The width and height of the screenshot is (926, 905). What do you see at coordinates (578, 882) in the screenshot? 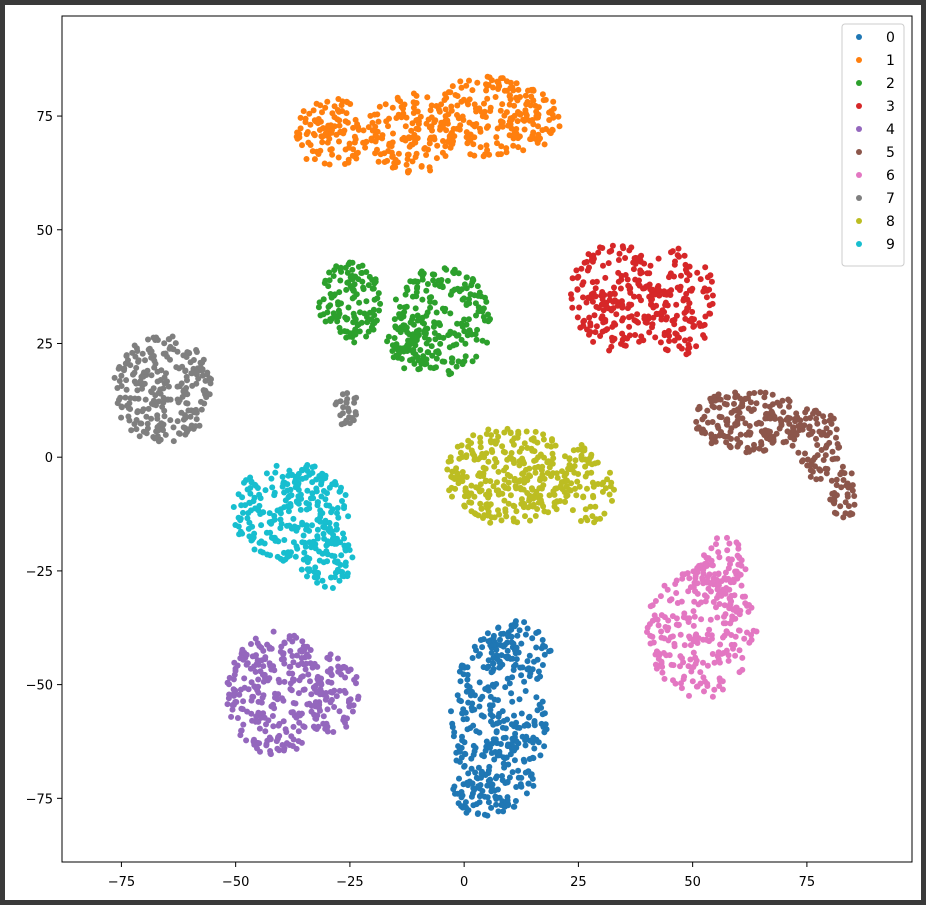
I see `x-tick-label: 25` at bounding box center [578, 882].